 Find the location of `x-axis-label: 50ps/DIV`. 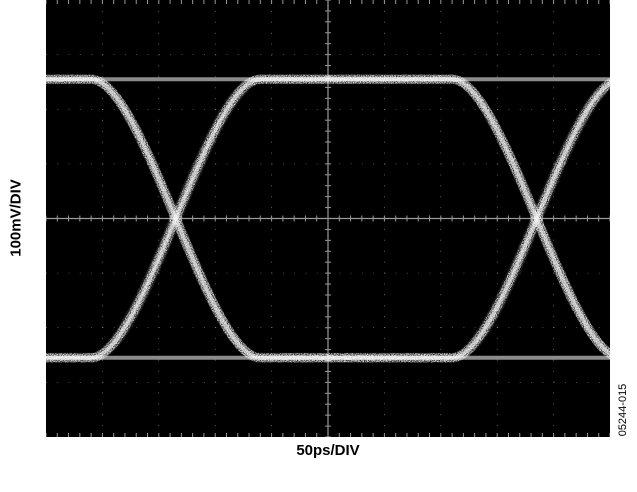

x-axis-label: 50ps/DIV is located at coordinates (328, 450).